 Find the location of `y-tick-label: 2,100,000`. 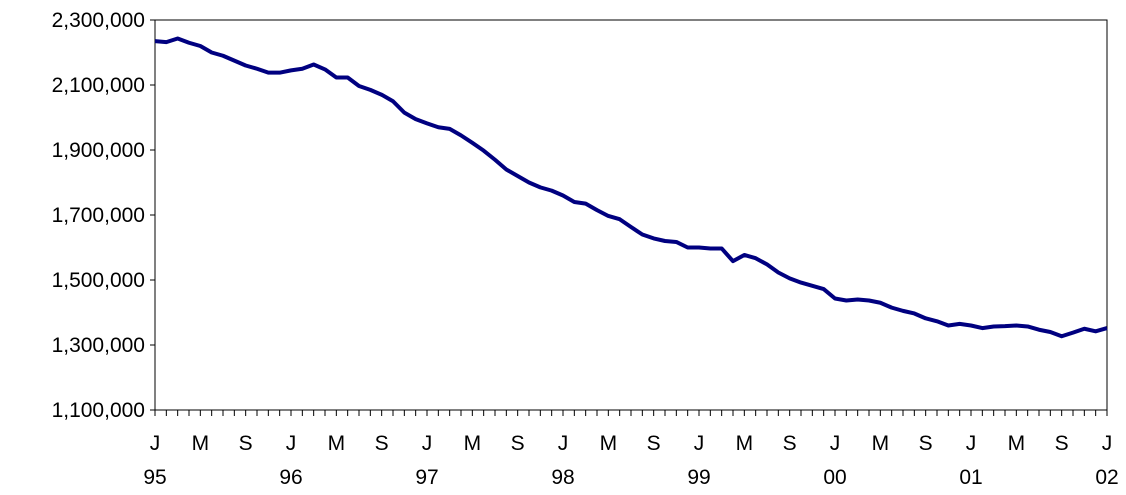

y-tick-label: 2,100,000 is located at coordinates (98, 85).